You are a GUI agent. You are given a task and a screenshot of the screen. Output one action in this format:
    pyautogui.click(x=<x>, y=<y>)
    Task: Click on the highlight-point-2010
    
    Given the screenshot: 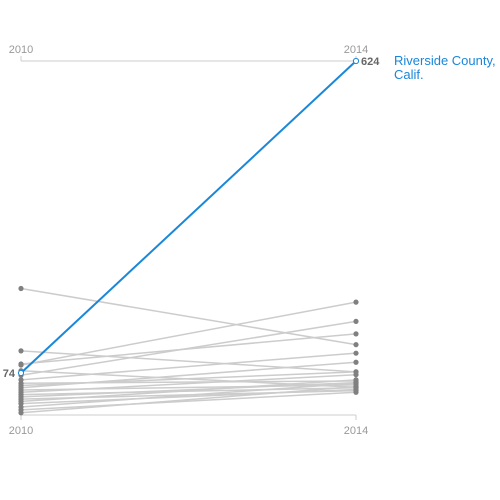 What is the action you would take?
    pyautogui.click(x=21, y=373)
    